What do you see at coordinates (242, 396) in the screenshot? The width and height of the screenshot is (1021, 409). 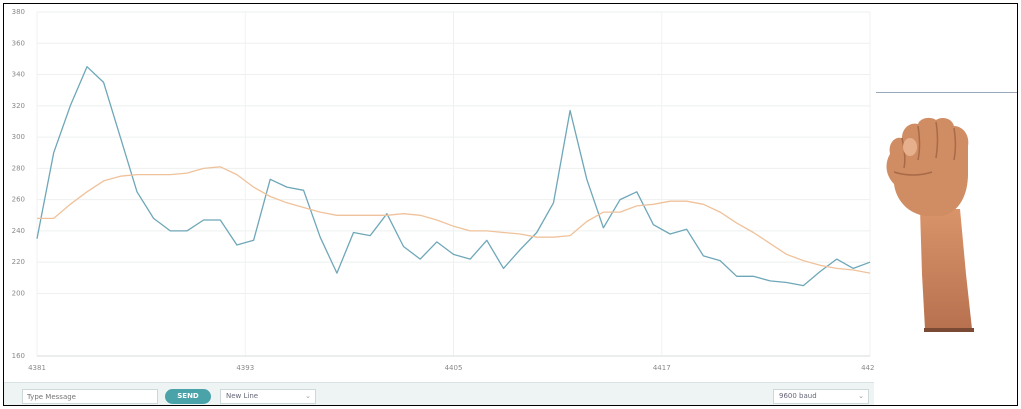 I see `line-ending-value: New Line` at bounding box center [242, 396].